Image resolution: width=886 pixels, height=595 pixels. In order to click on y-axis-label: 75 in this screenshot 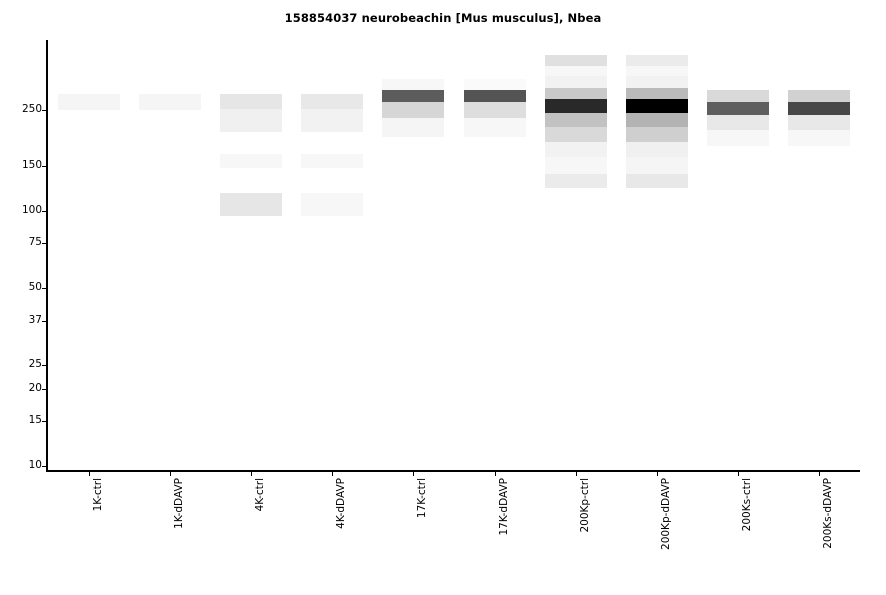, I will do `click(35, 242)`.